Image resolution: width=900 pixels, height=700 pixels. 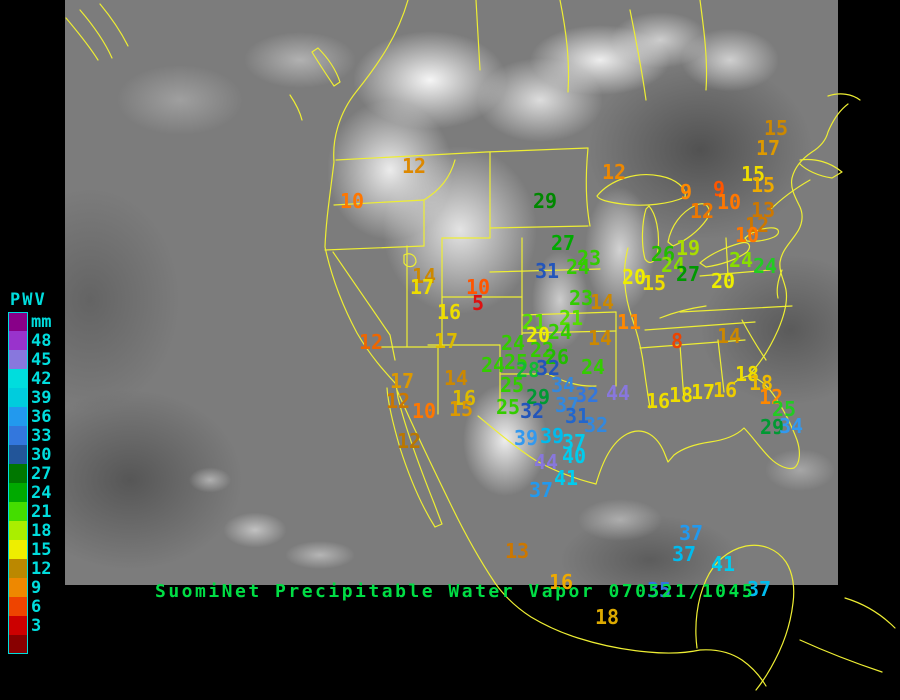 I want to click on coastline-pacific, so click(x=383, y=264).